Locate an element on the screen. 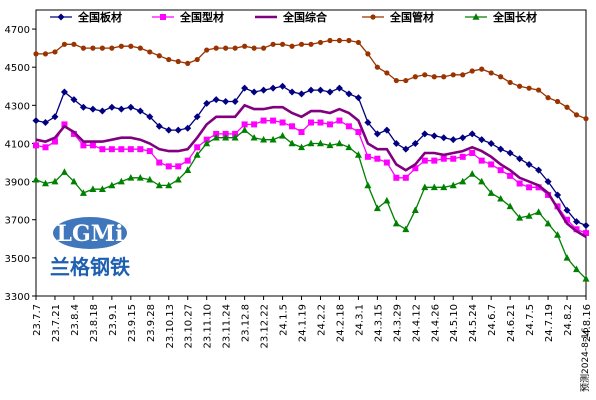  x-tick-label: 24.2.2 is located at coordinates (321, 320).